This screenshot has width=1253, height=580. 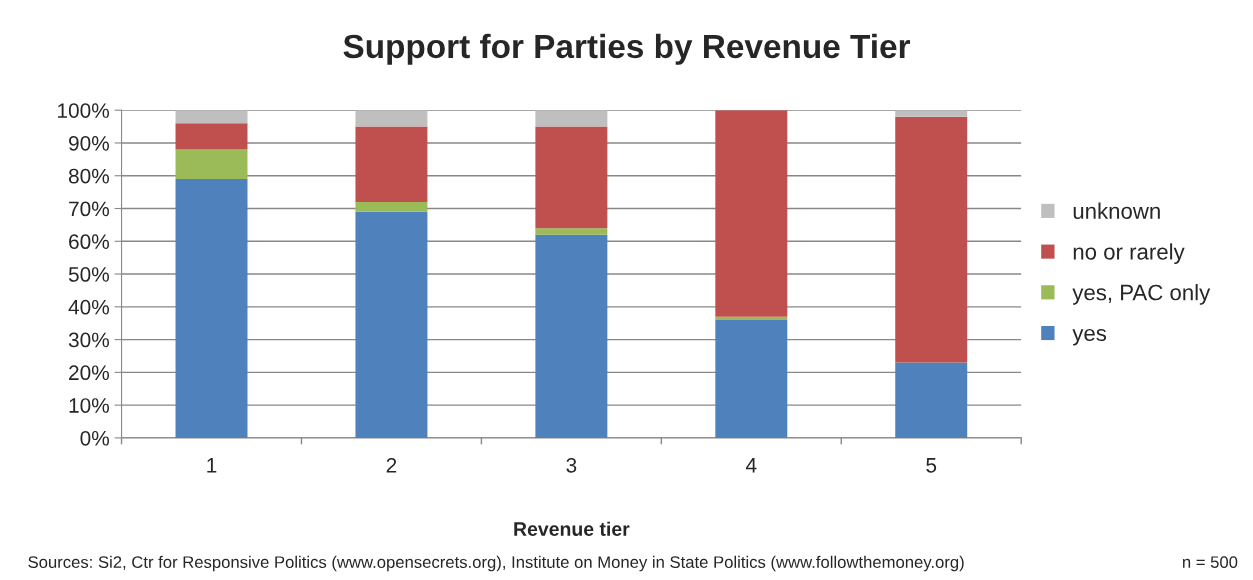 I want to click on y-tick-label: 0%, so click(x=94, y=438).